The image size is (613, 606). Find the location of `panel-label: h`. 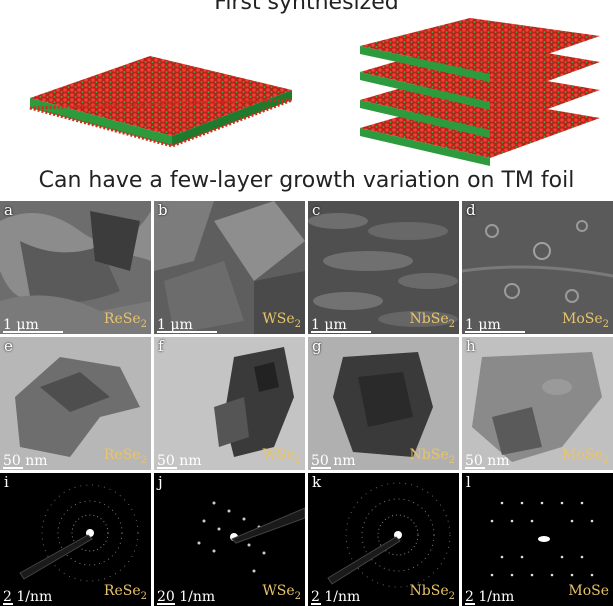

panel-label: h is located at coordinates (471, 346).